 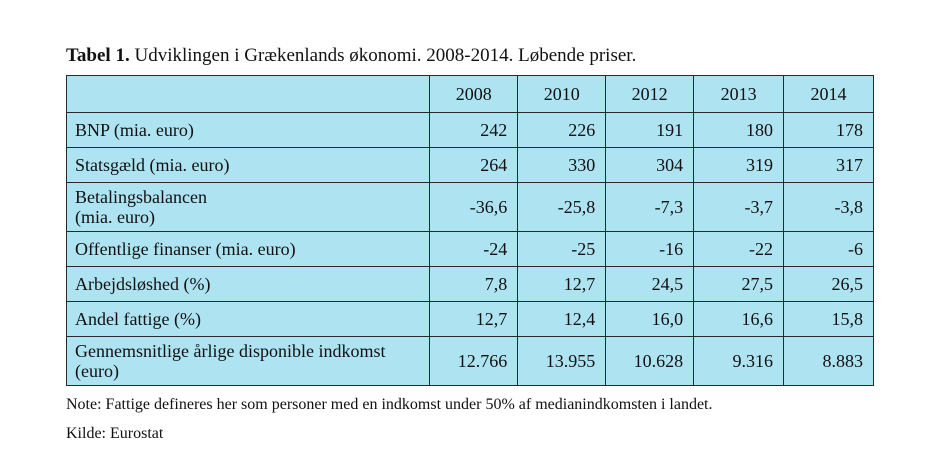 What do you see at coordinates (650, 94) in the screenshot?
I see `year-header: 2012` at bounding box center [650, 94].